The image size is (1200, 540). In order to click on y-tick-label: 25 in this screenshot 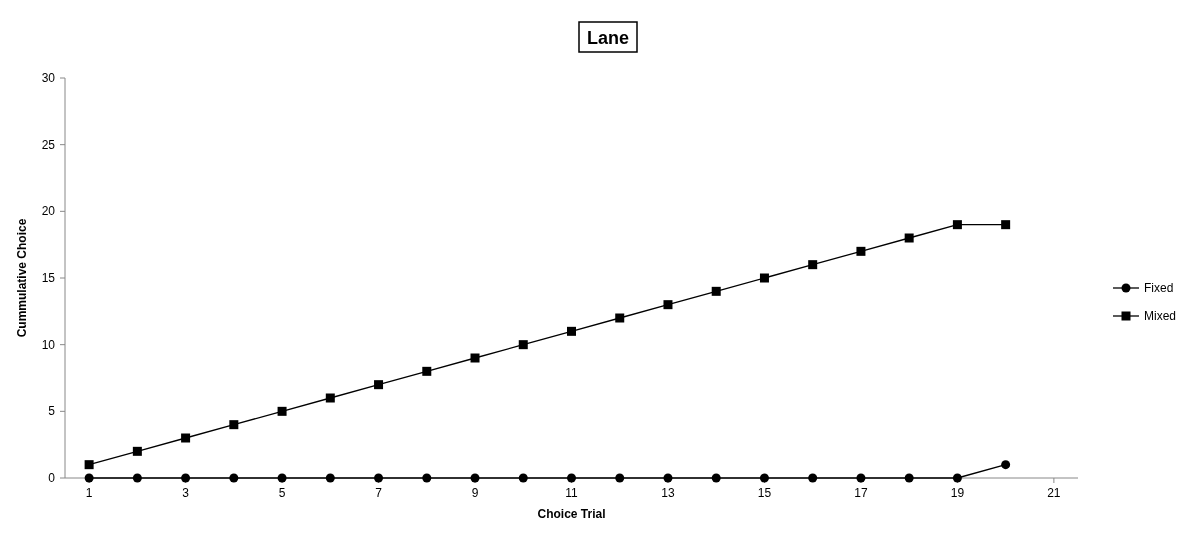, I will do `click(48, 144)`.